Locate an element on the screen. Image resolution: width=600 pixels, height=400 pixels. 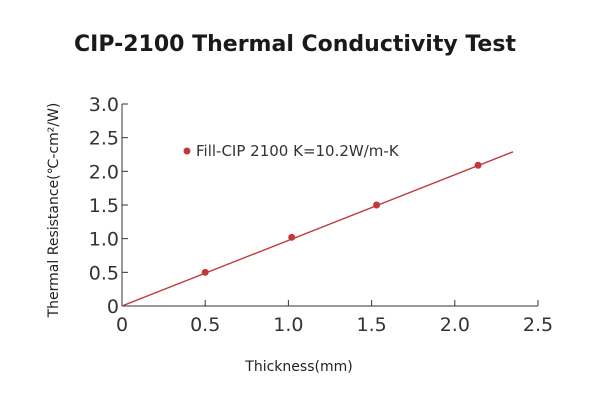
legend: Fill-CIP 2100 K=10.2W/m-K is located at coordinates (291, 151).